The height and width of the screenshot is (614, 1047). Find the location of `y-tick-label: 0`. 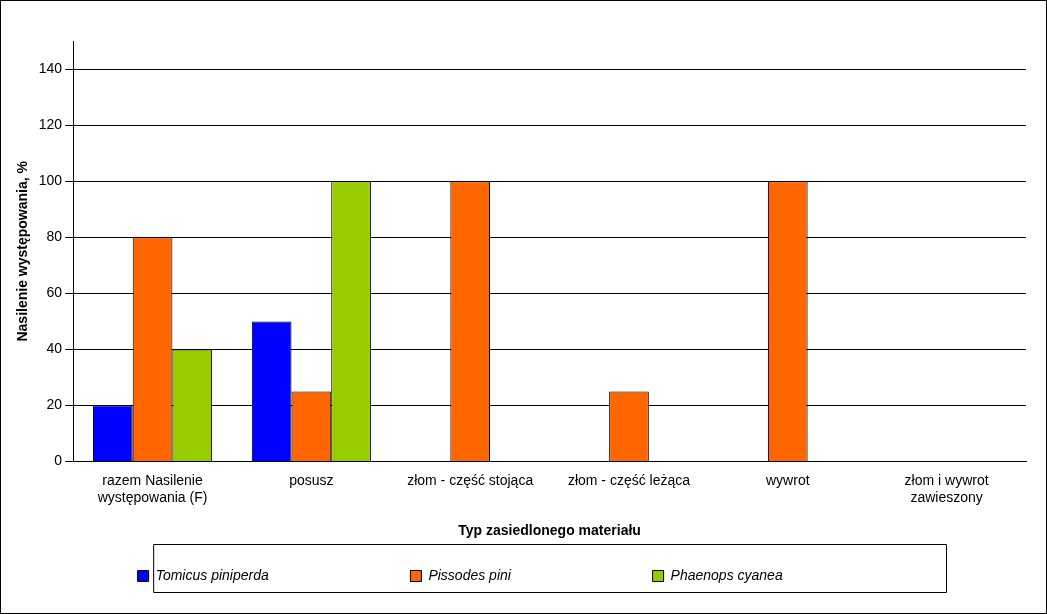

y-tick-label: 0 is located at coordinates (58, 460).